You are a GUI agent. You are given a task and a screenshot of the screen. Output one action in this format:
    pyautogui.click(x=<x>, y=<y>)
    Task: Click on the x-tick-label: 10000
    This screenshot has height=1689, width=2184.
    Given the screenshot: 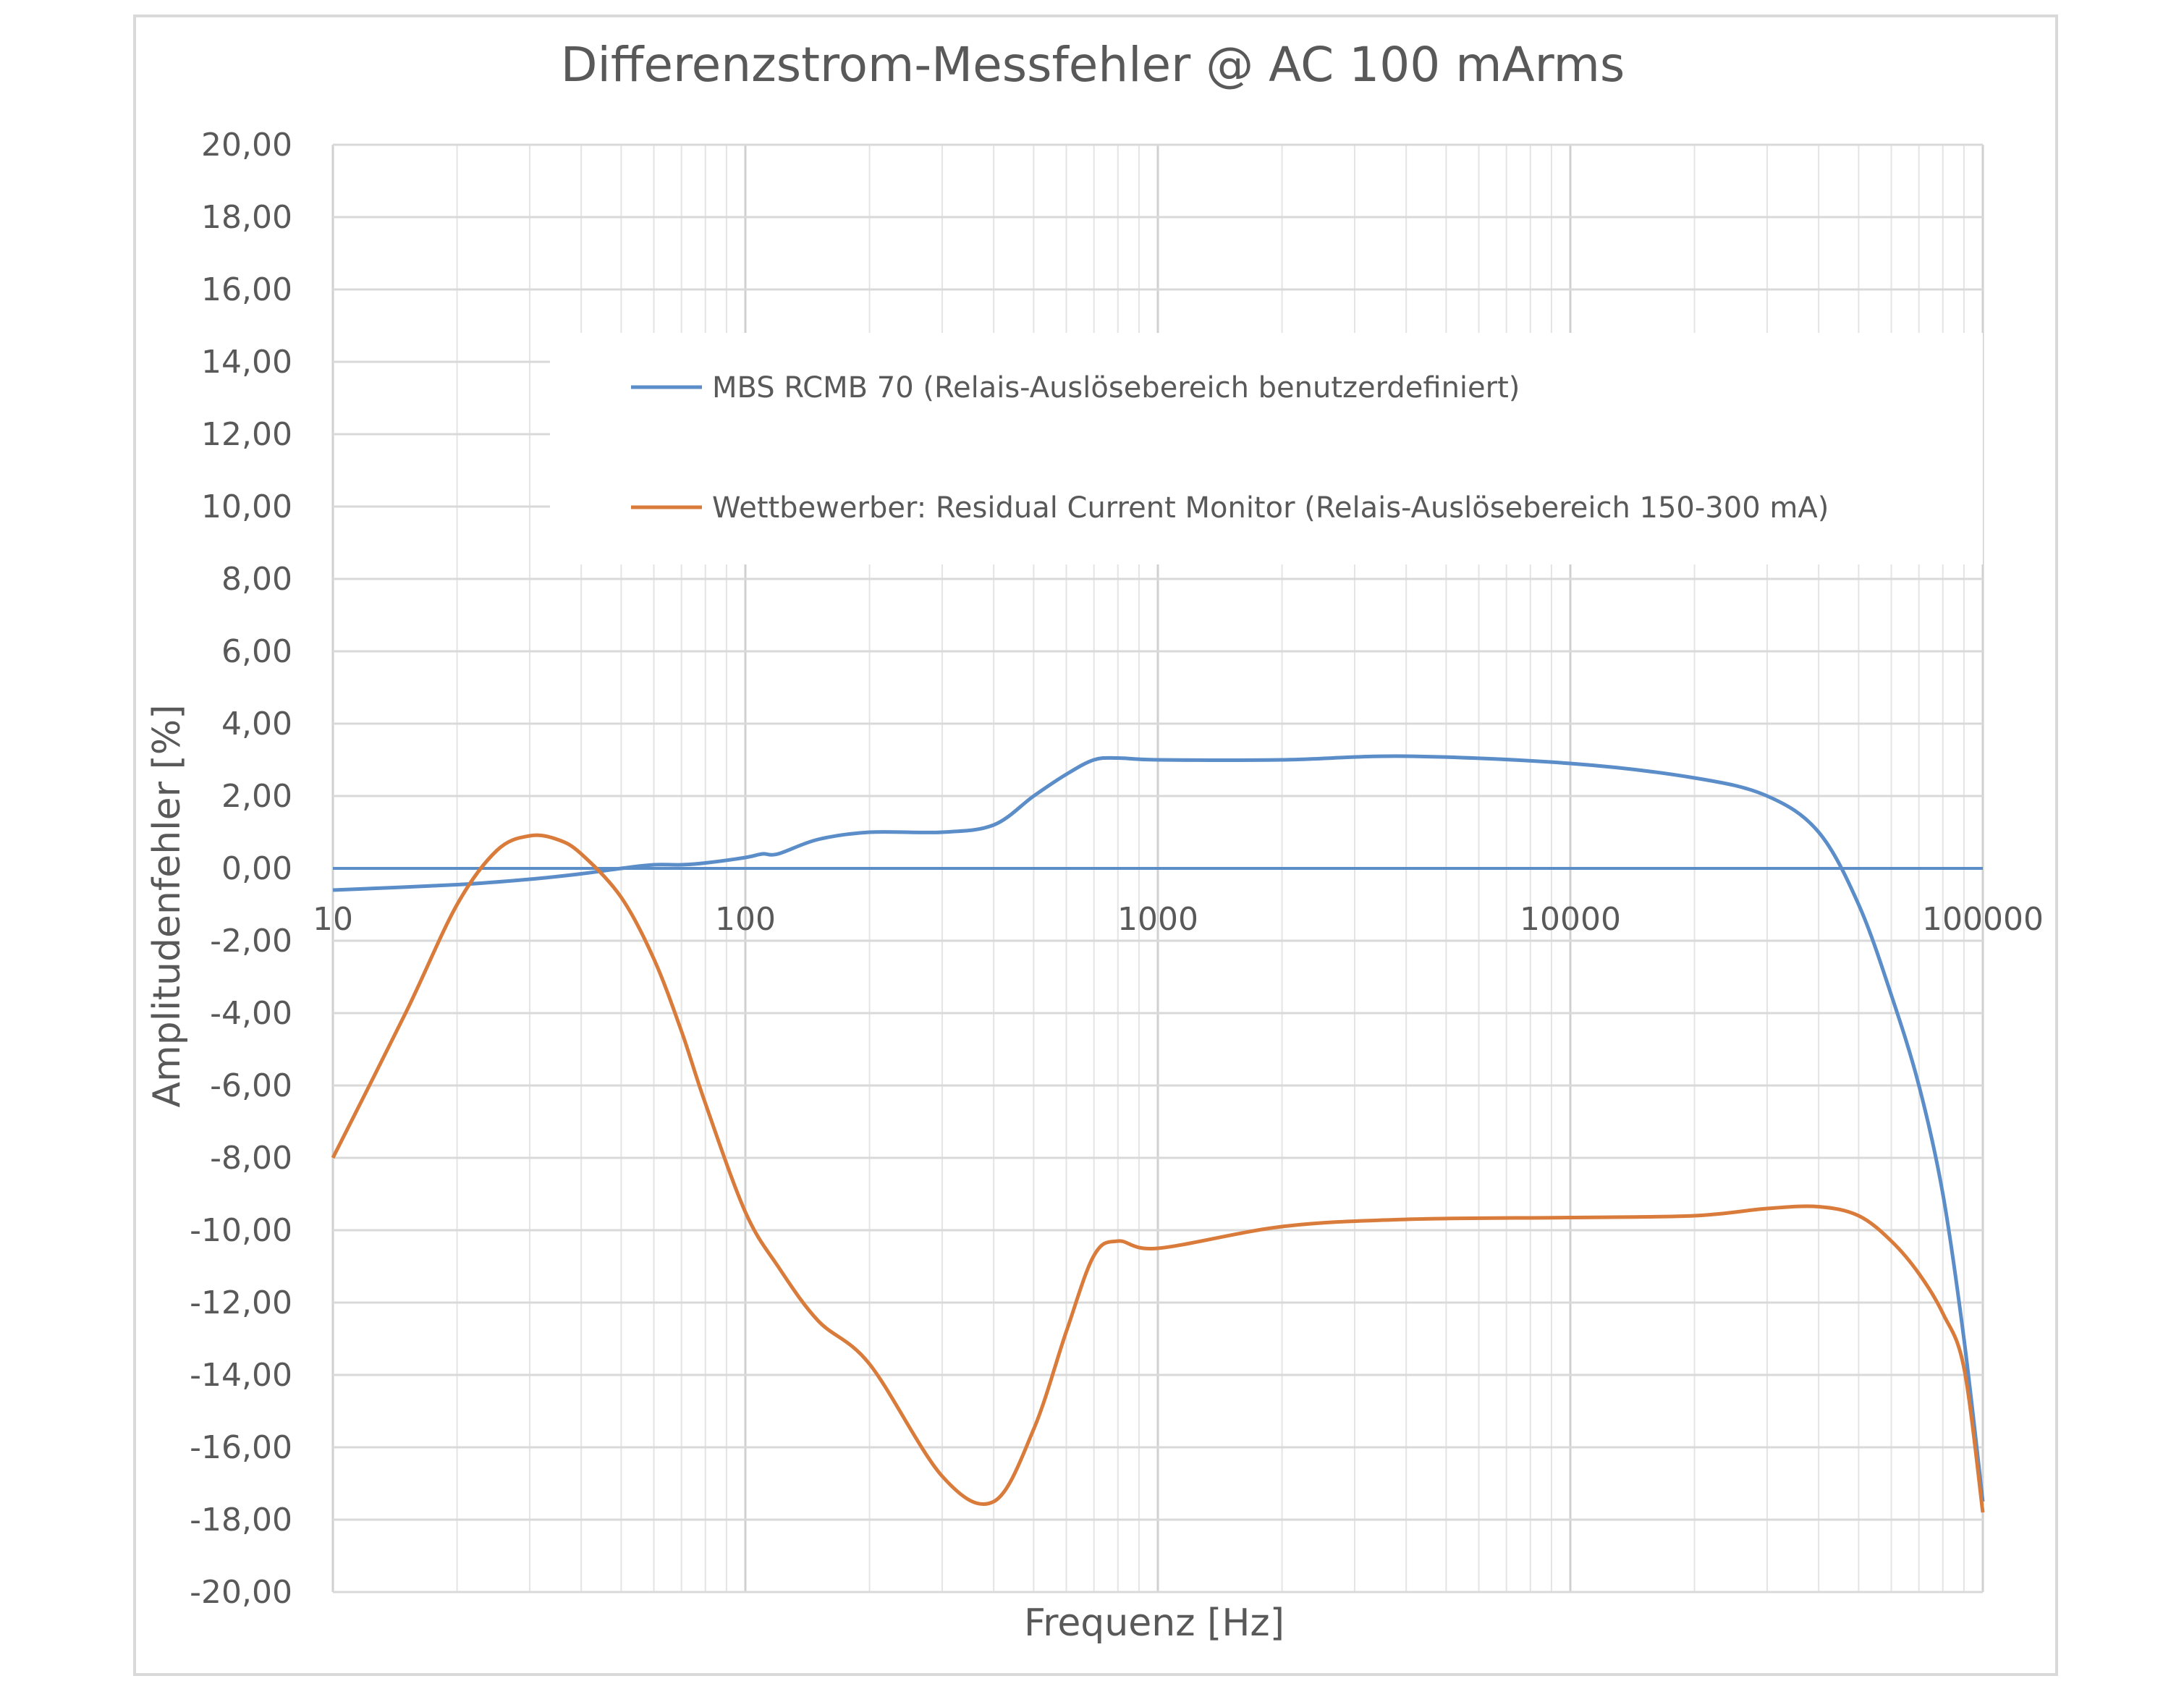 What is the action you would take?
    pyautogui.click(x=1570, y=919)
    